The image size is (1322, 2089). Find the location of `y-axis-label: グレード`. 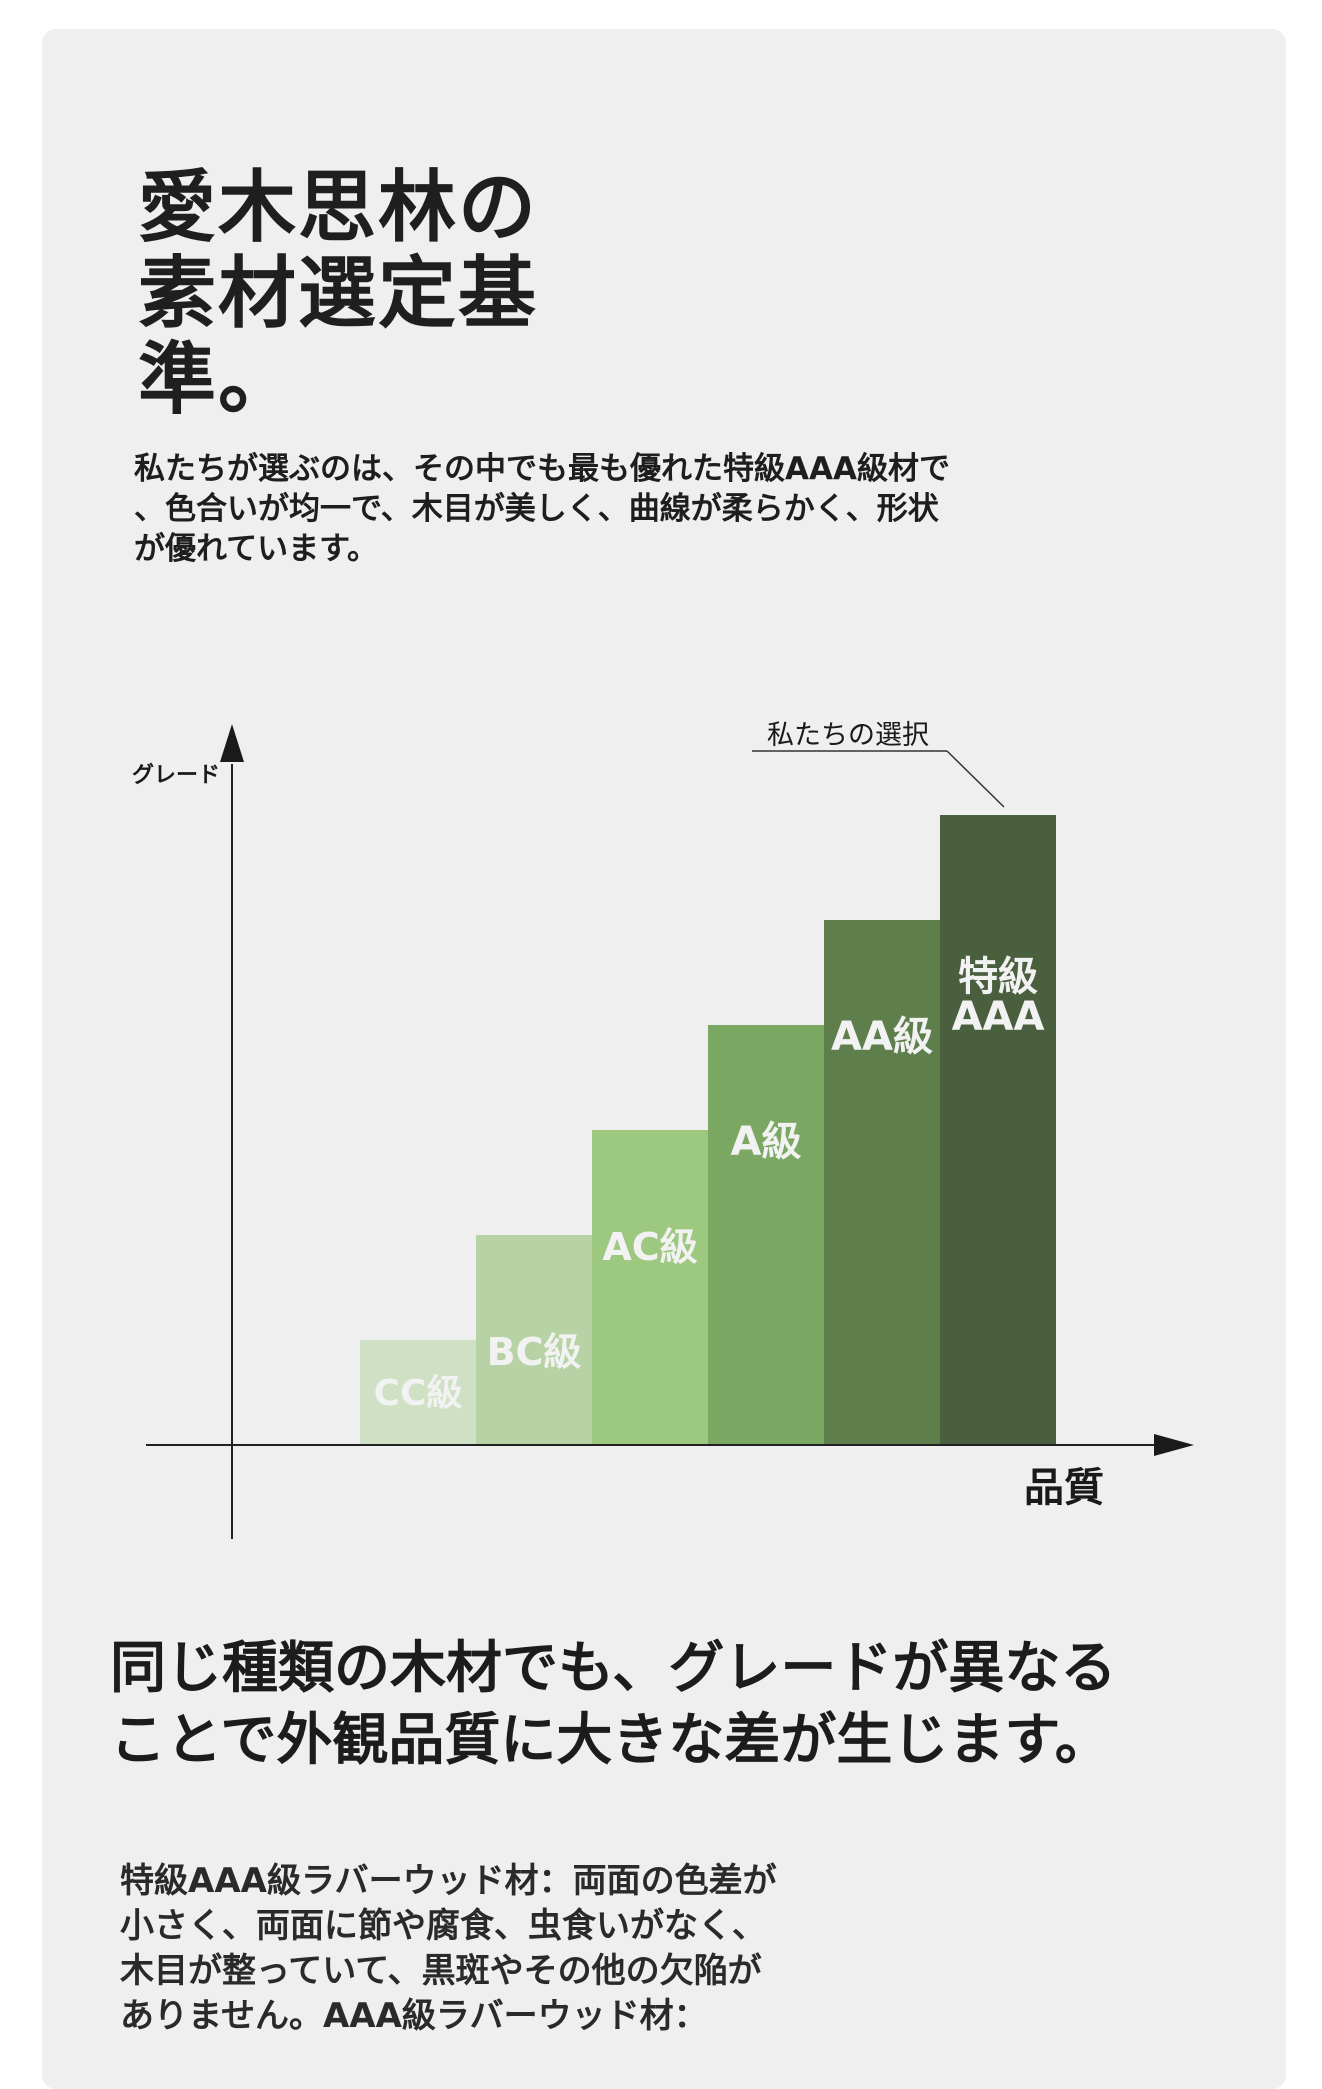

y-axis-label: グレード is located at coordinates (176, 775).